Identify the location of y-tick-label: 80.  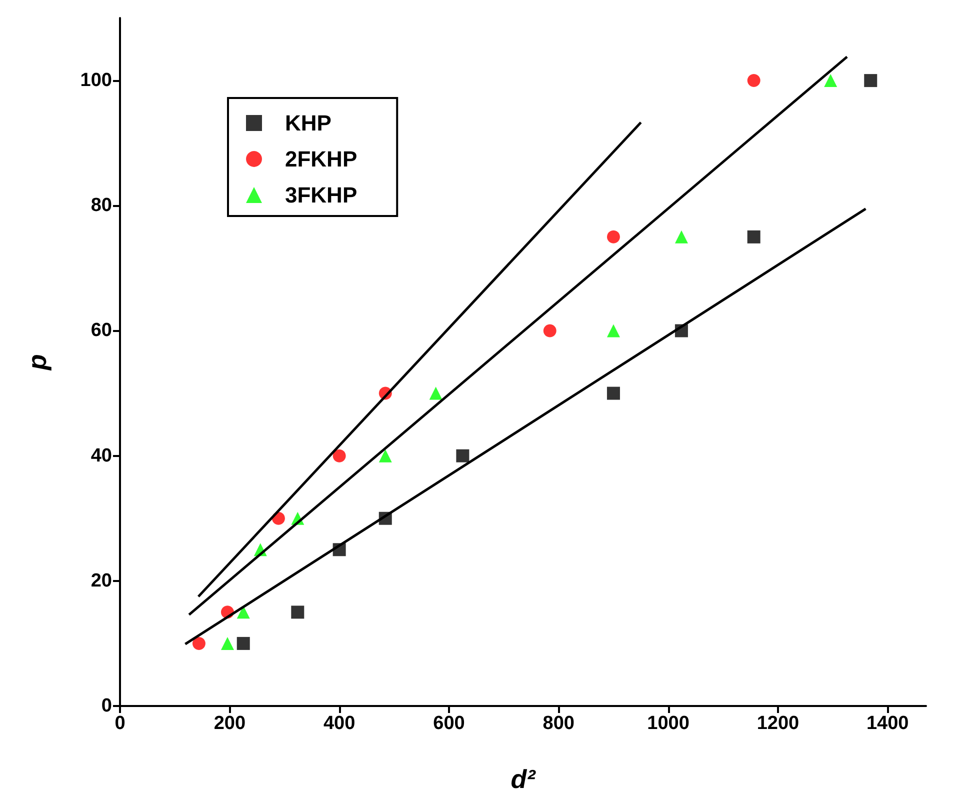
(101, 205).